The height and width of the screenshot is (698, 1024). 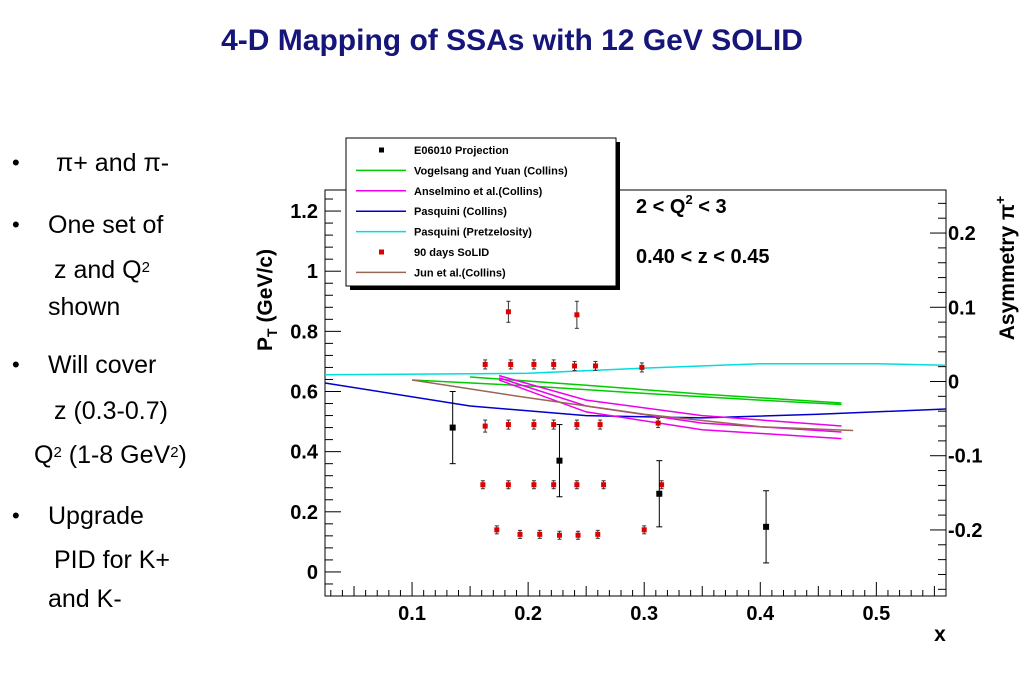 What do you see at coordinates (312, 272) in the screenshot?
I see `y-tick-label: 1` at bounding box center [312, 272].